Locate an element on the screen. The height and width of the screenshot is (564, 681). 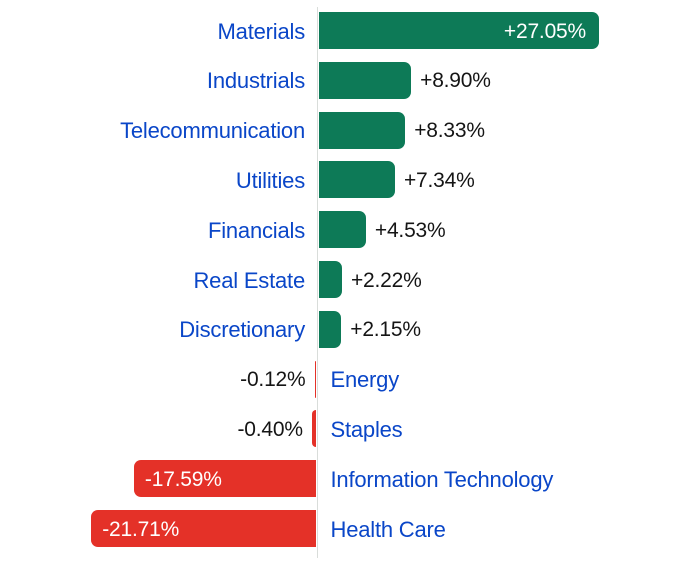
bar-row: Health Care -21.71% is located at coordinates (340, 528).